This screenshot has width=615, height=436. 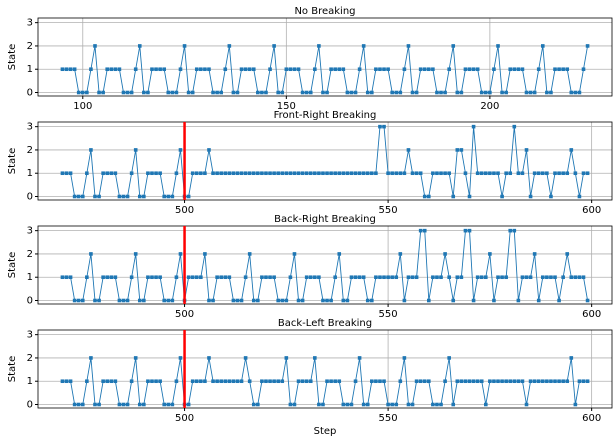 I want to click on y-tick-label: 2, so click(x=30, y=150).